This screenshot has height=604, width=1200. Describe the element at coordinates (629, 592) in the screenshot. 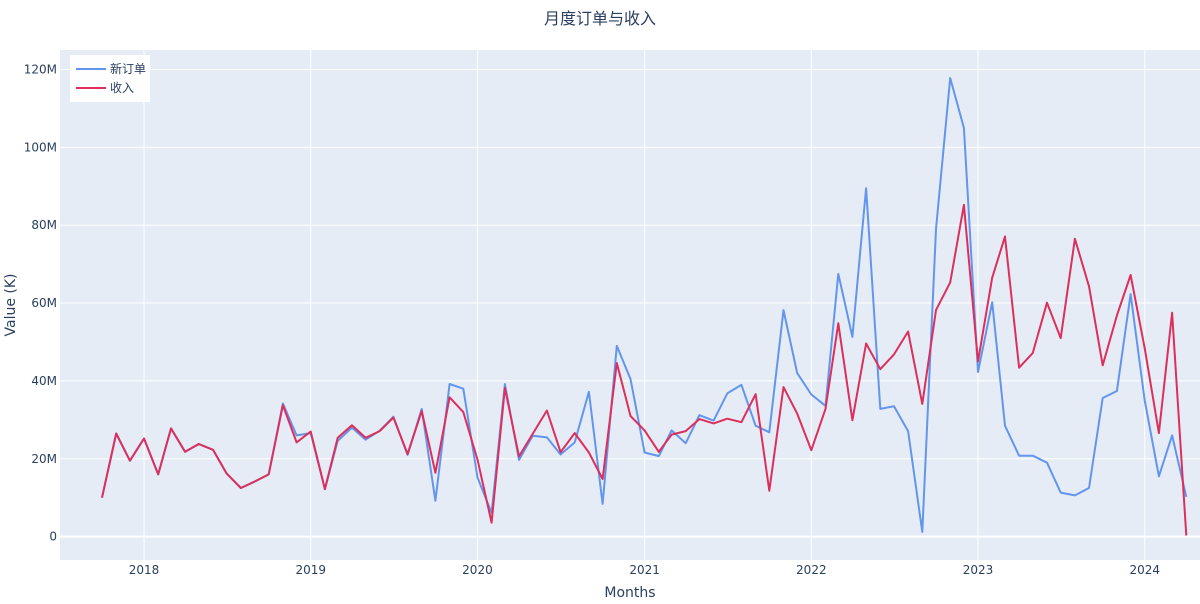

I see `x-axis-label: Months` at that location.